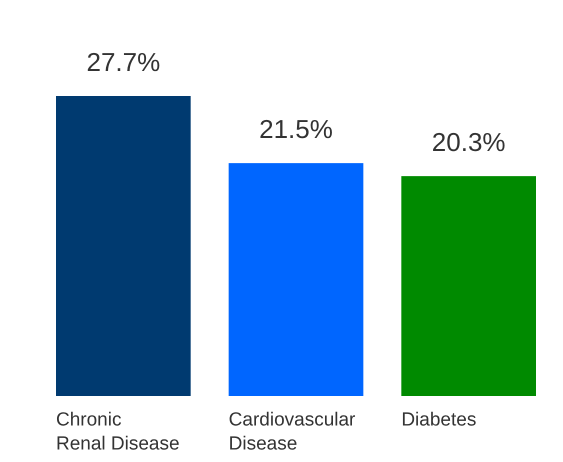 The width and height of the screenshot is (563, 462). Describe the element at coordinates (123, 62) in the screenshot. I see `data-label: 27.7%` at that location.